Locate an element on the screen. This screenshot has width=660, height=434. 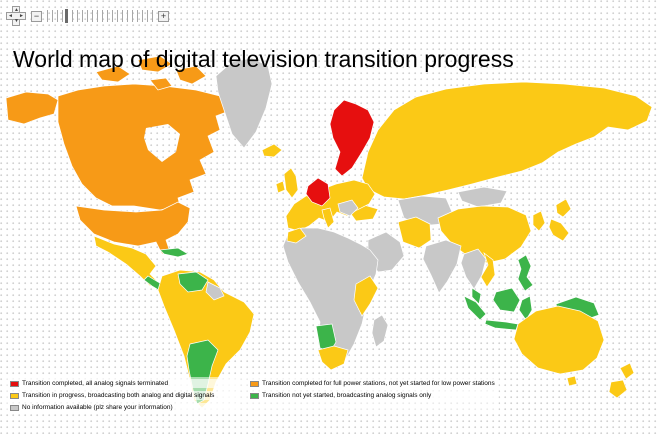
completed-color-swatch is located at coordinates (14, 383).